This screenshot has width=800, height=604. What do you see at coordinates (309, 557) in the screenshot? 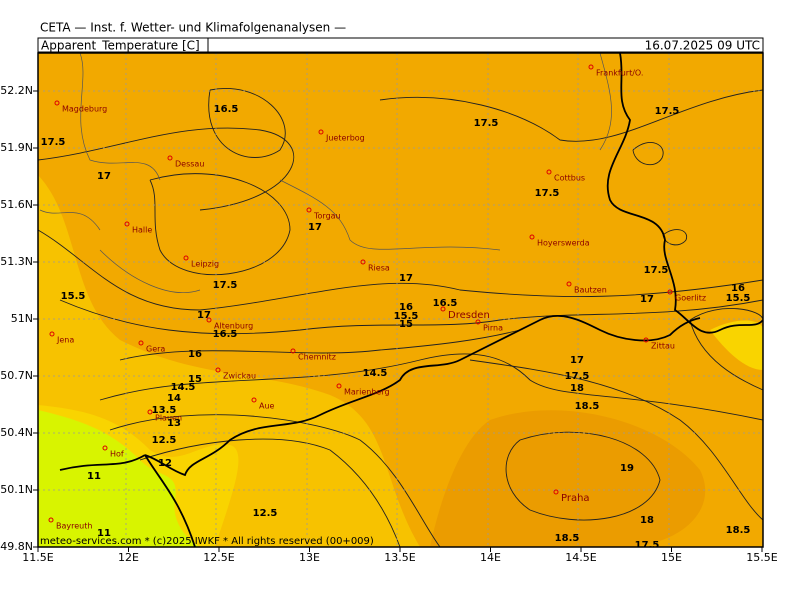
I see `lon-tick-label: 13E` at bounding box center [309, 557].